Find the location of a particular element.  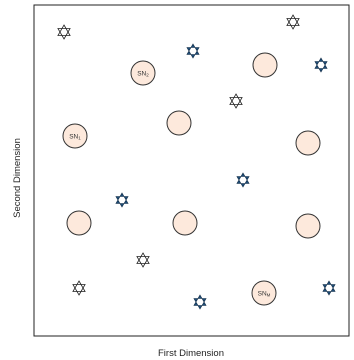

x-axis-label: First Dimension is located at coordinates (191, 353).